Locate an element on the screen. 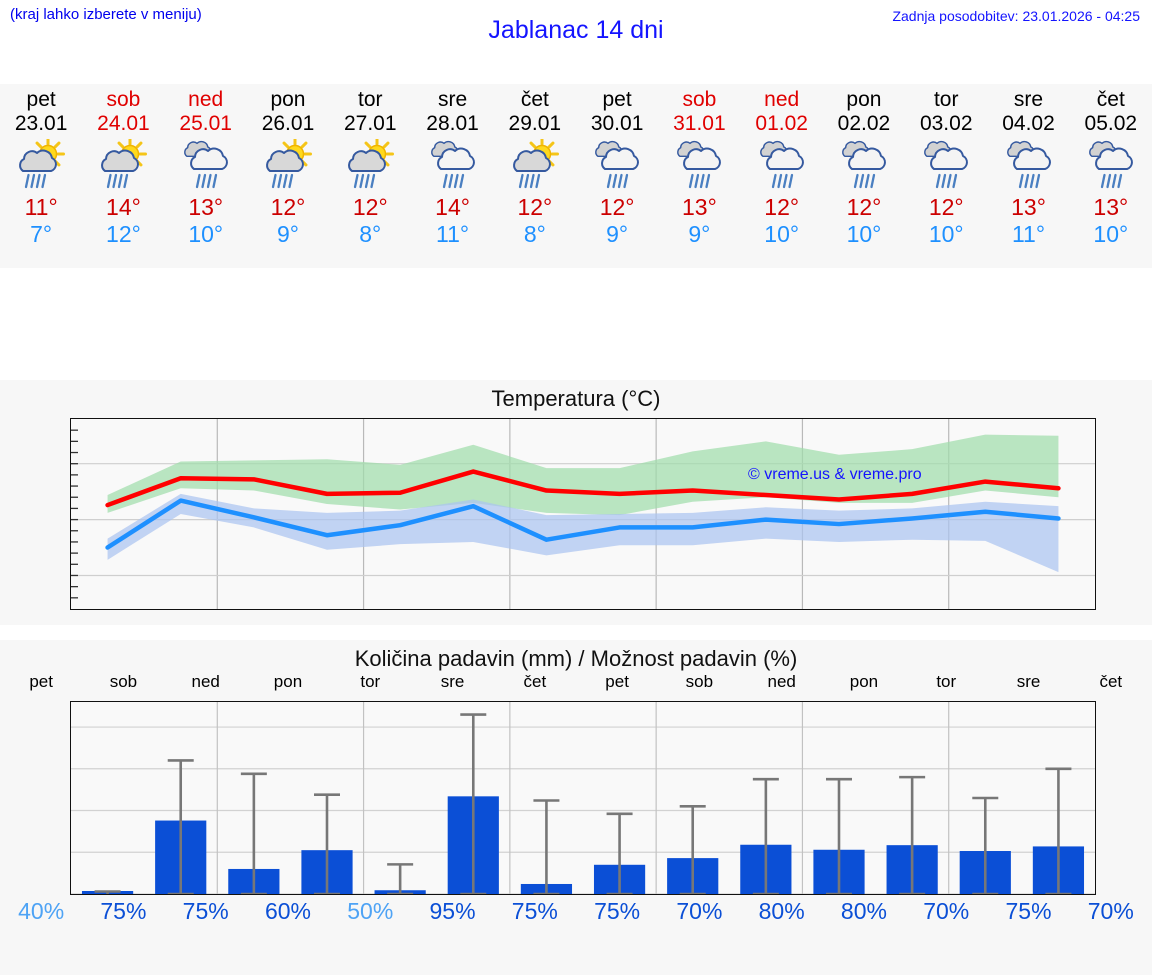 This screenshot has height=975, width=1152. precipitation-probability-label: 70% is located at coordinates (946, 911).